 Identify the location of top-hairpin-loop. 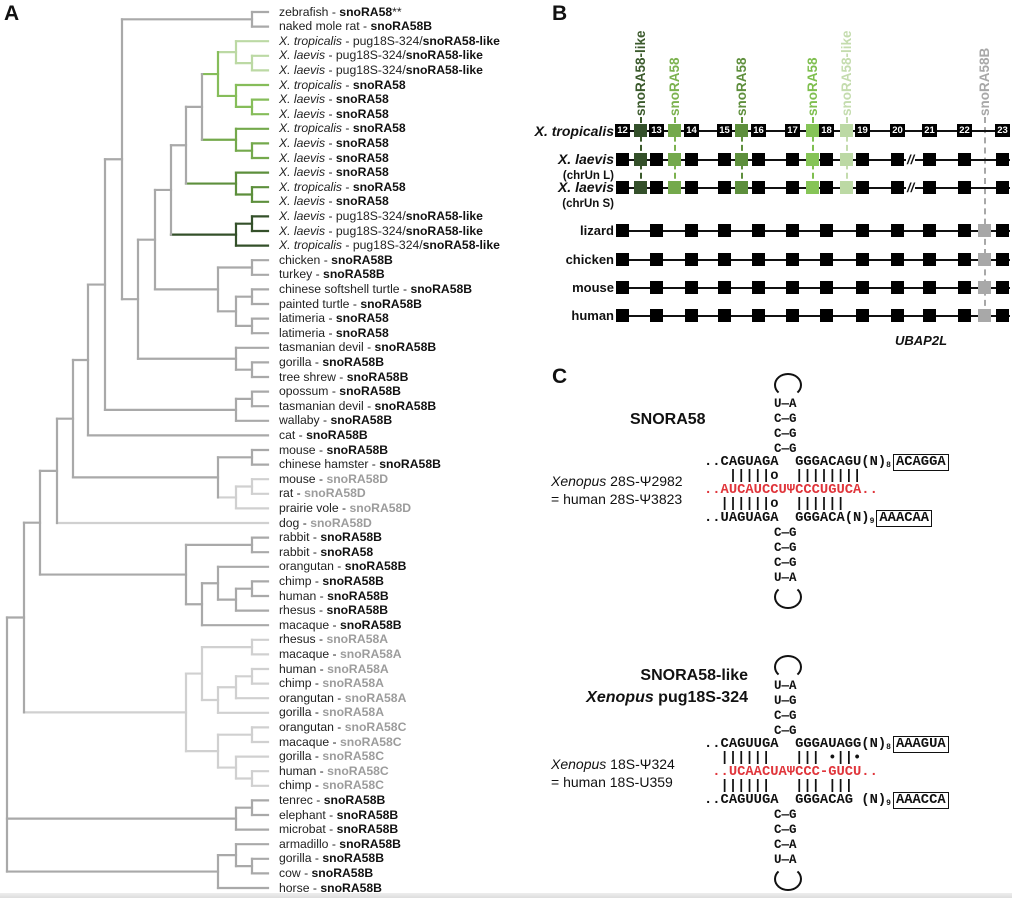
(788, 385).